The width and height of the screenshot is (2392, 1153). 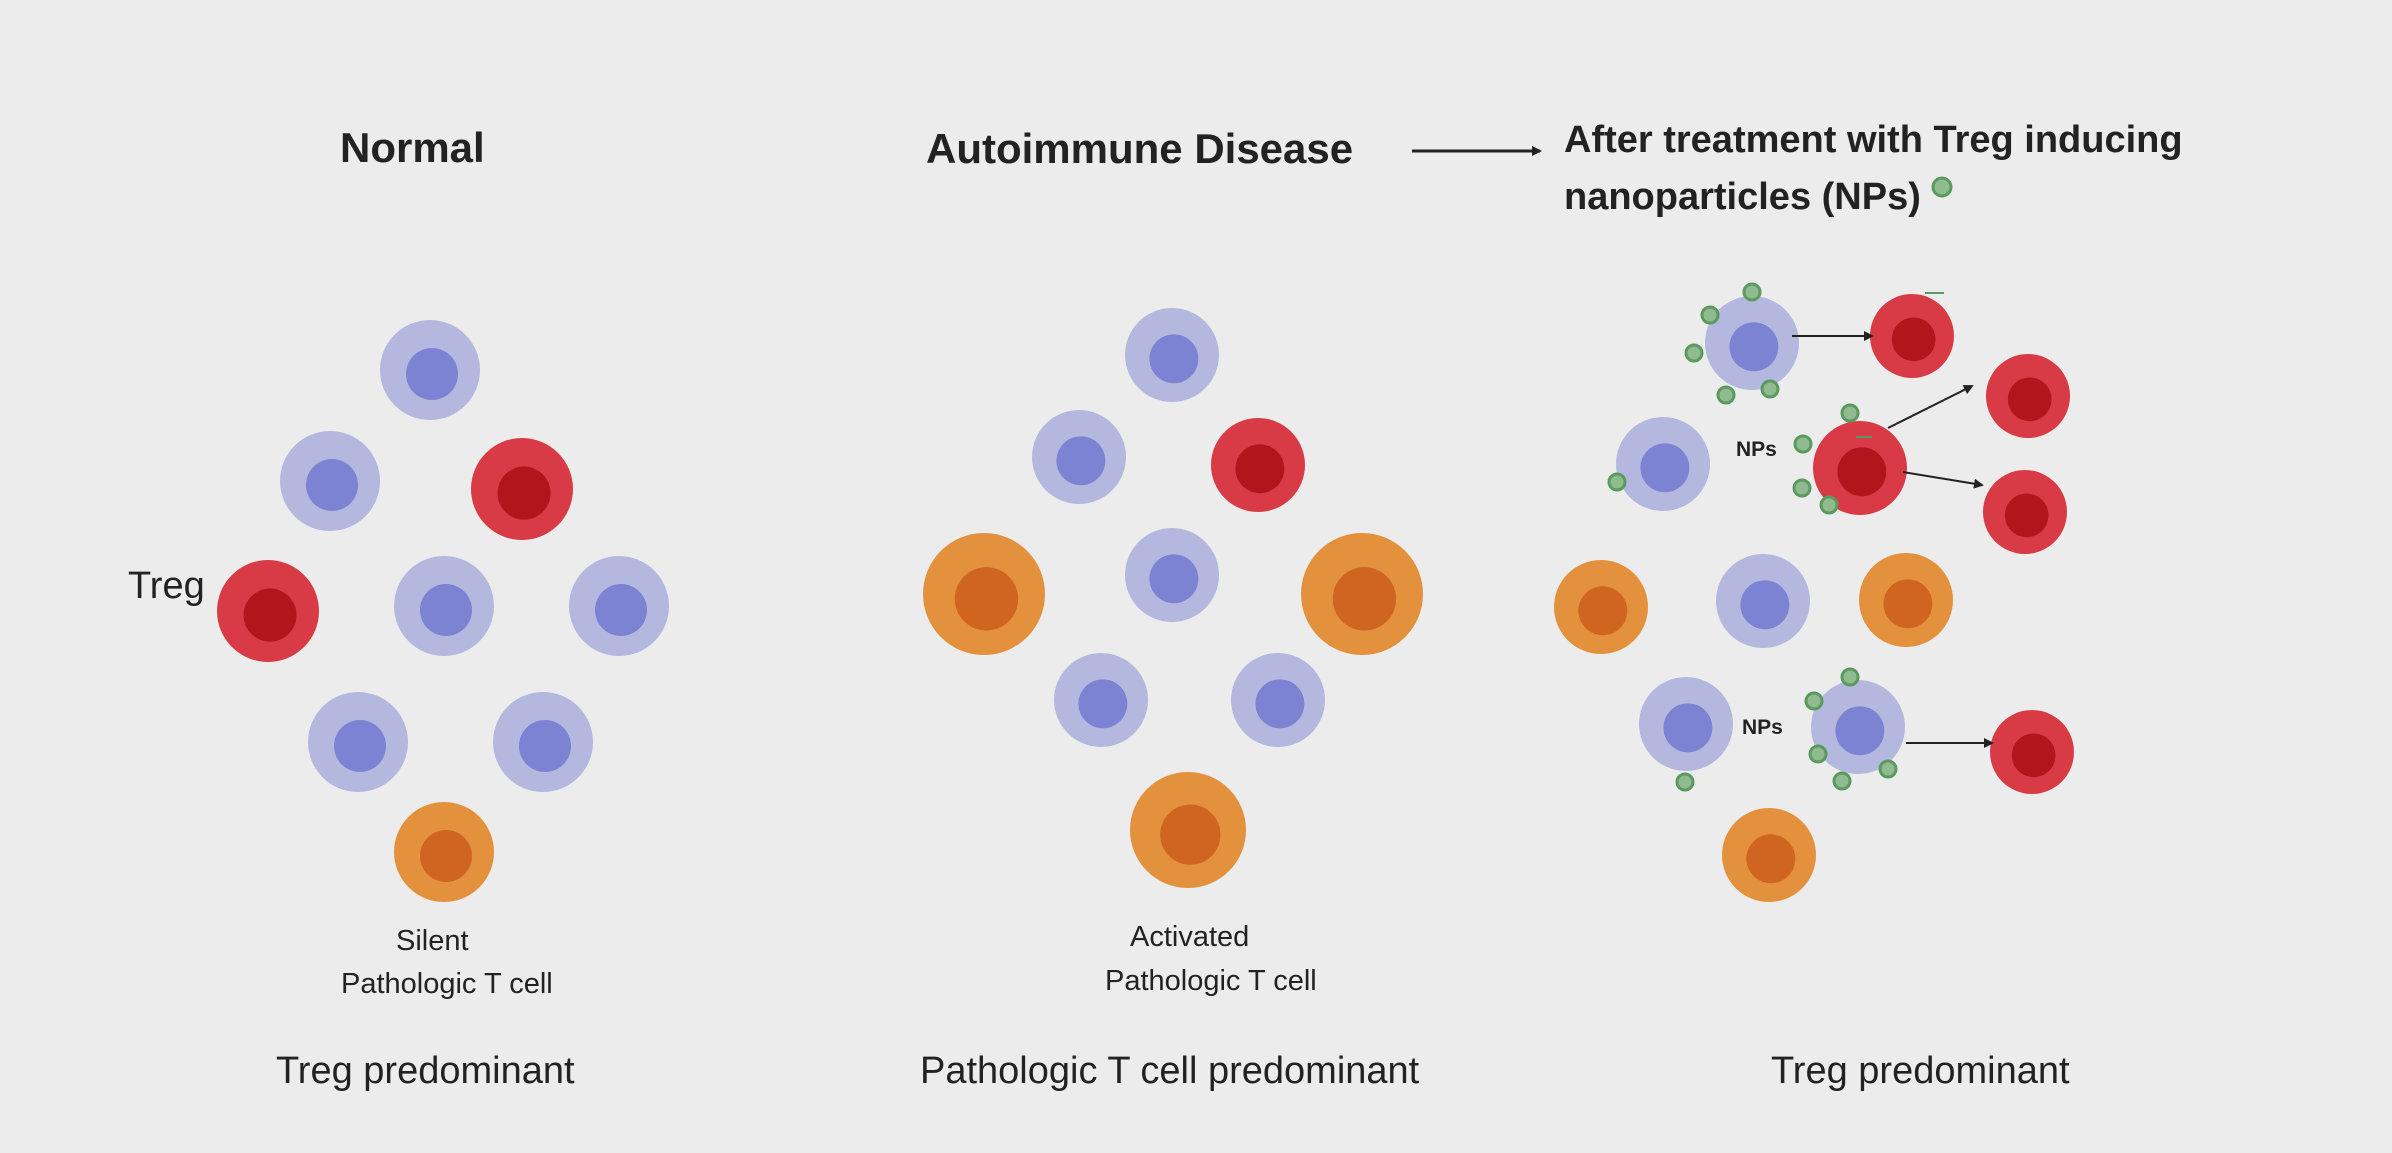 What do you see at coordinates (1942, 187) in the screenshot?
I see `nanoparticle-legend-icon` at bounding box center [1942, 187].